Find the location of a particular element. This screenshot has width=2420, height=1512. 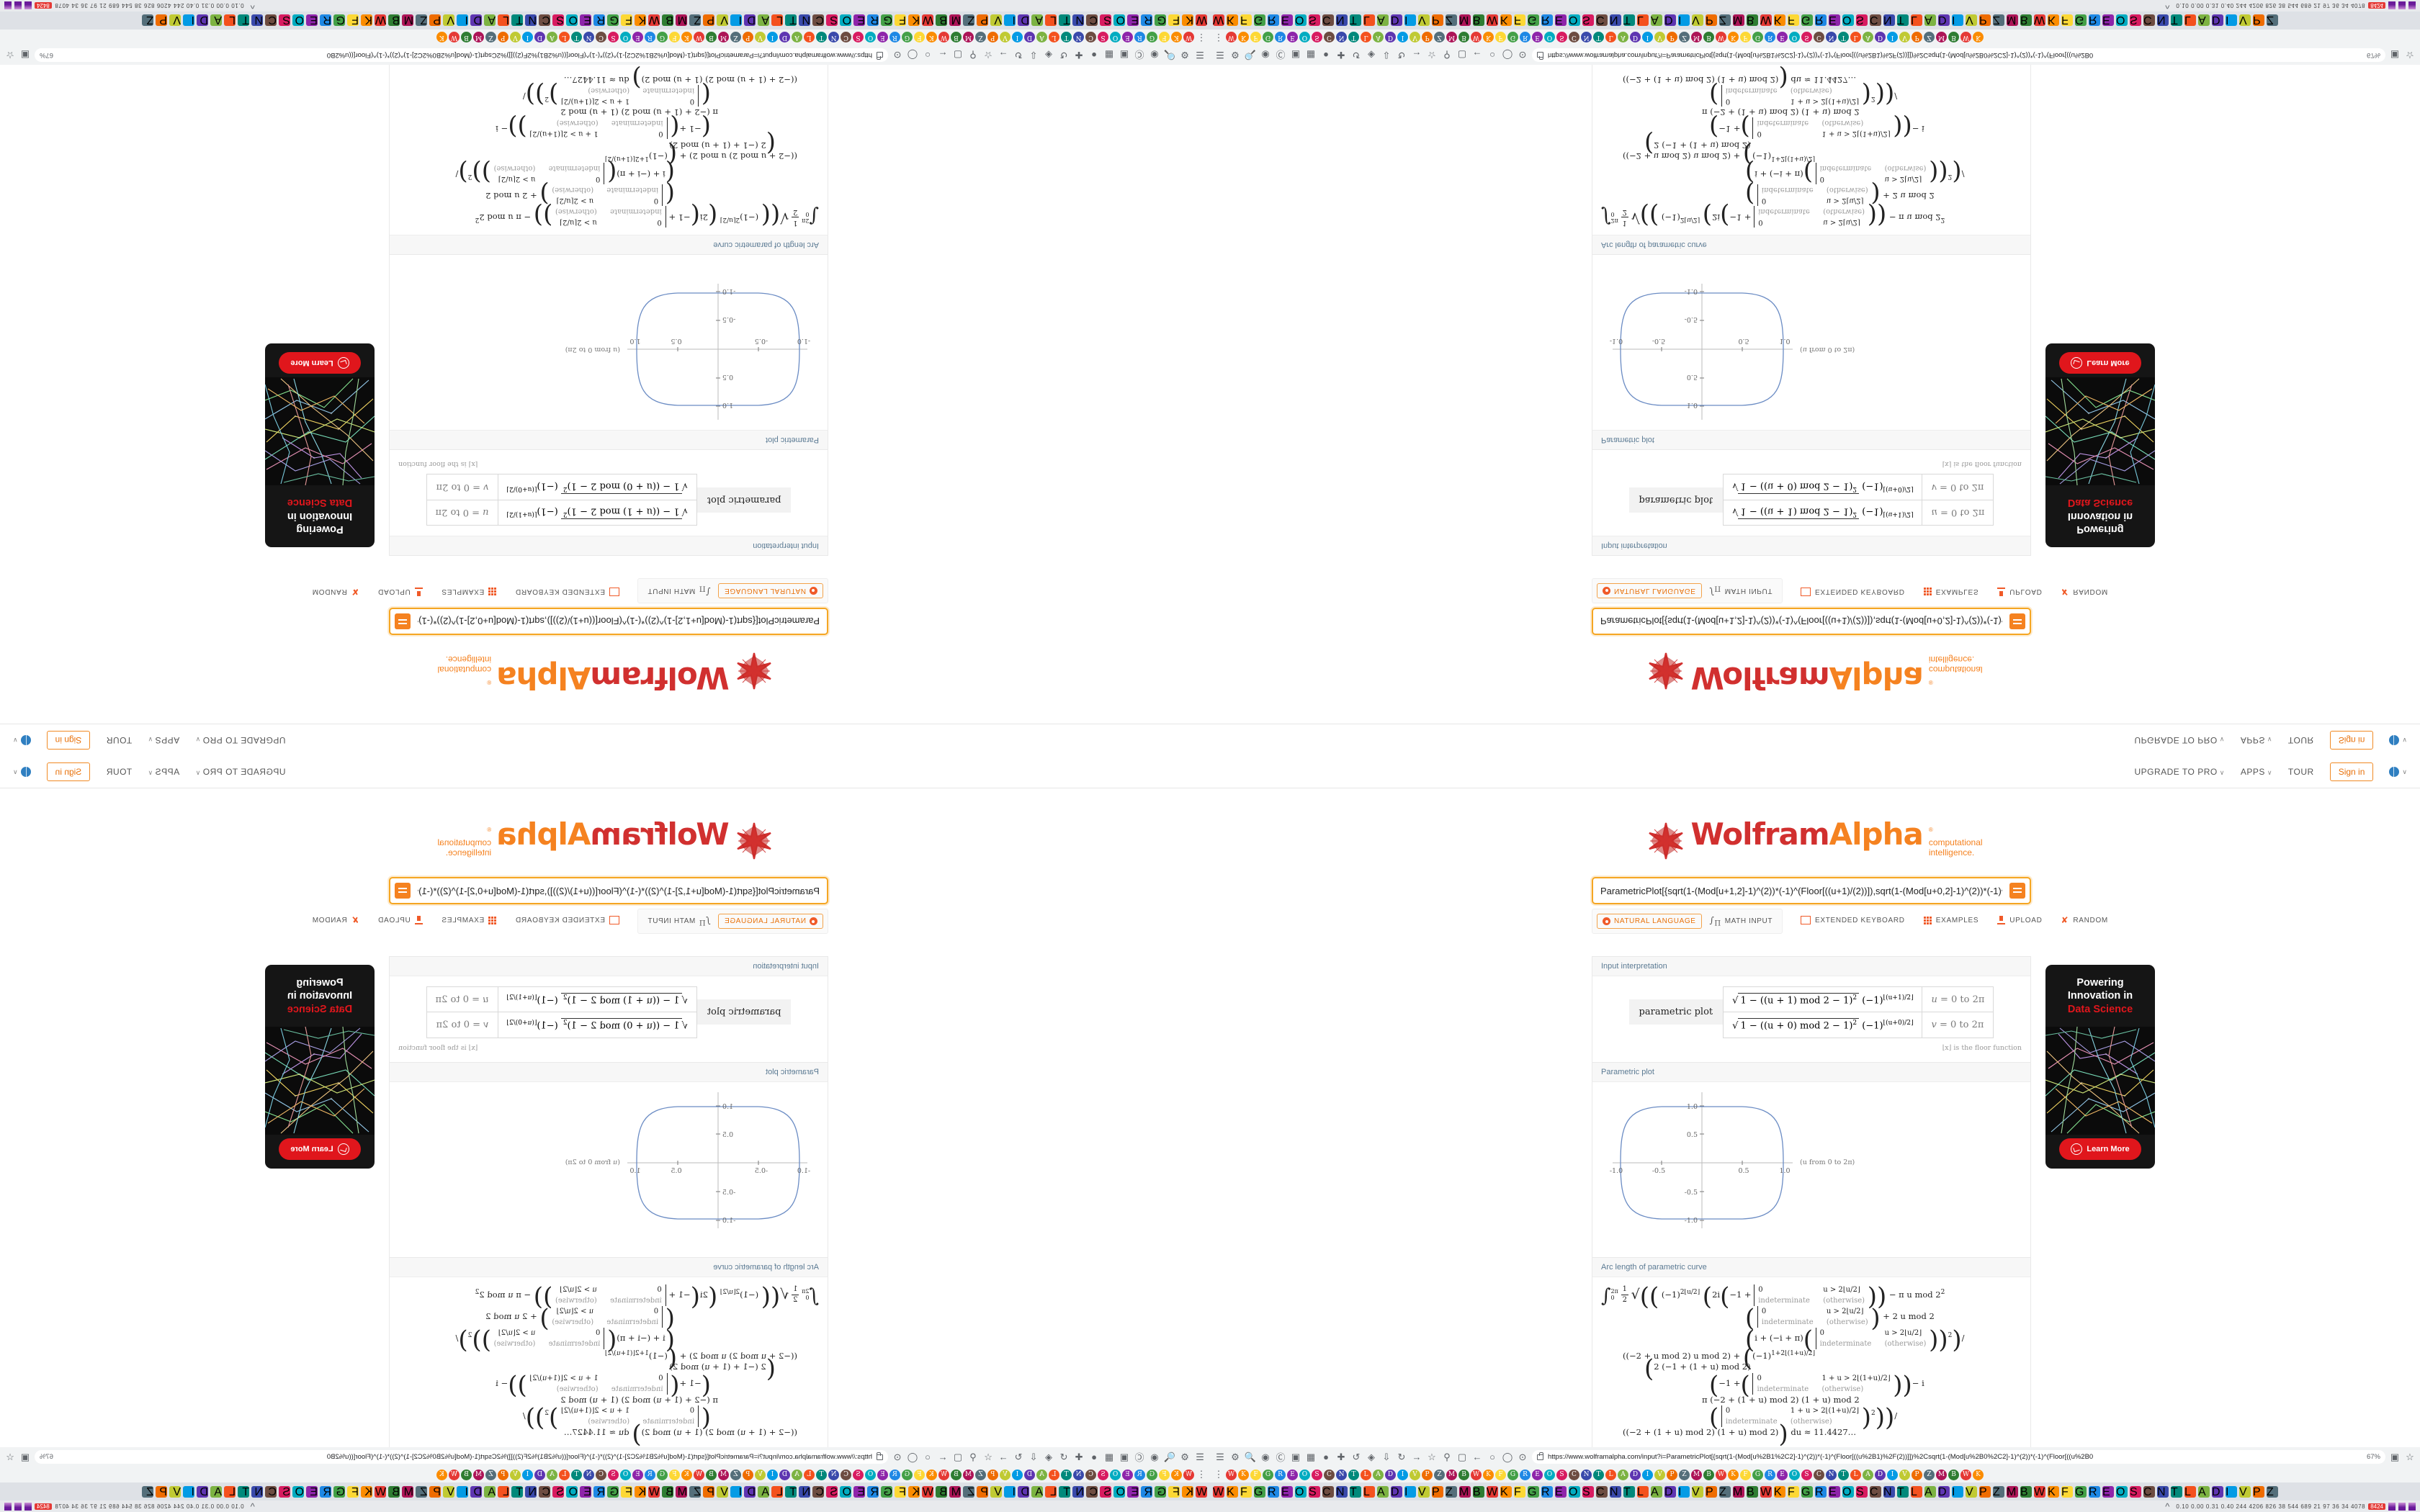

color-picker-icon: ● is located at coordinates (1094, 55).